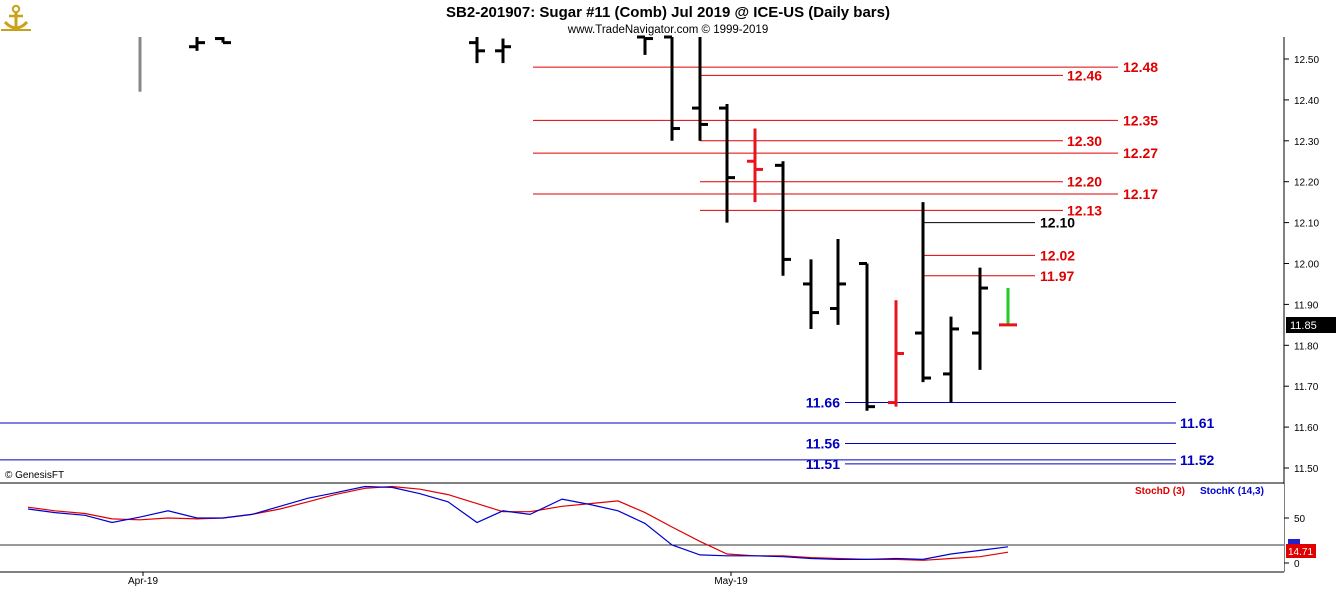  I want to click on level-label: 11.66, so click(823, 403).